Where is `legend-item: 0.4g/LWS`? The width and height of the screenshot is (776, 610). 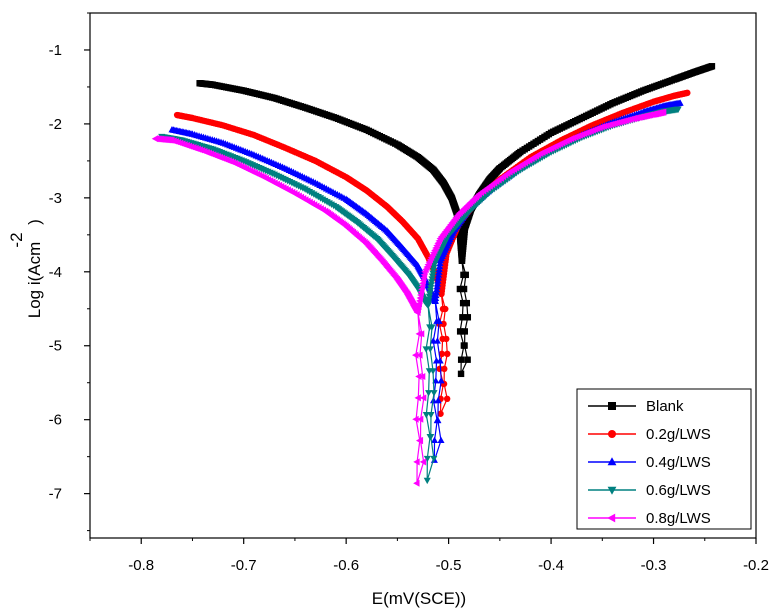
legend-item: 0.4g/LWS is located at coordinates (649, 462).